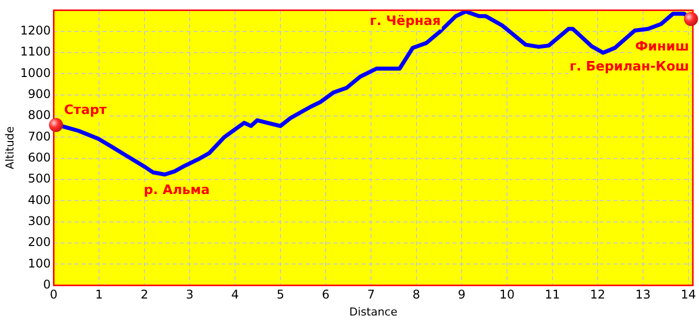 The height and width of the screenshot is (323, 699). What do you see at coordinates (462, 295) in the screenshot?
I see `x-tick-label: 9` at bounding box center [462, 295].